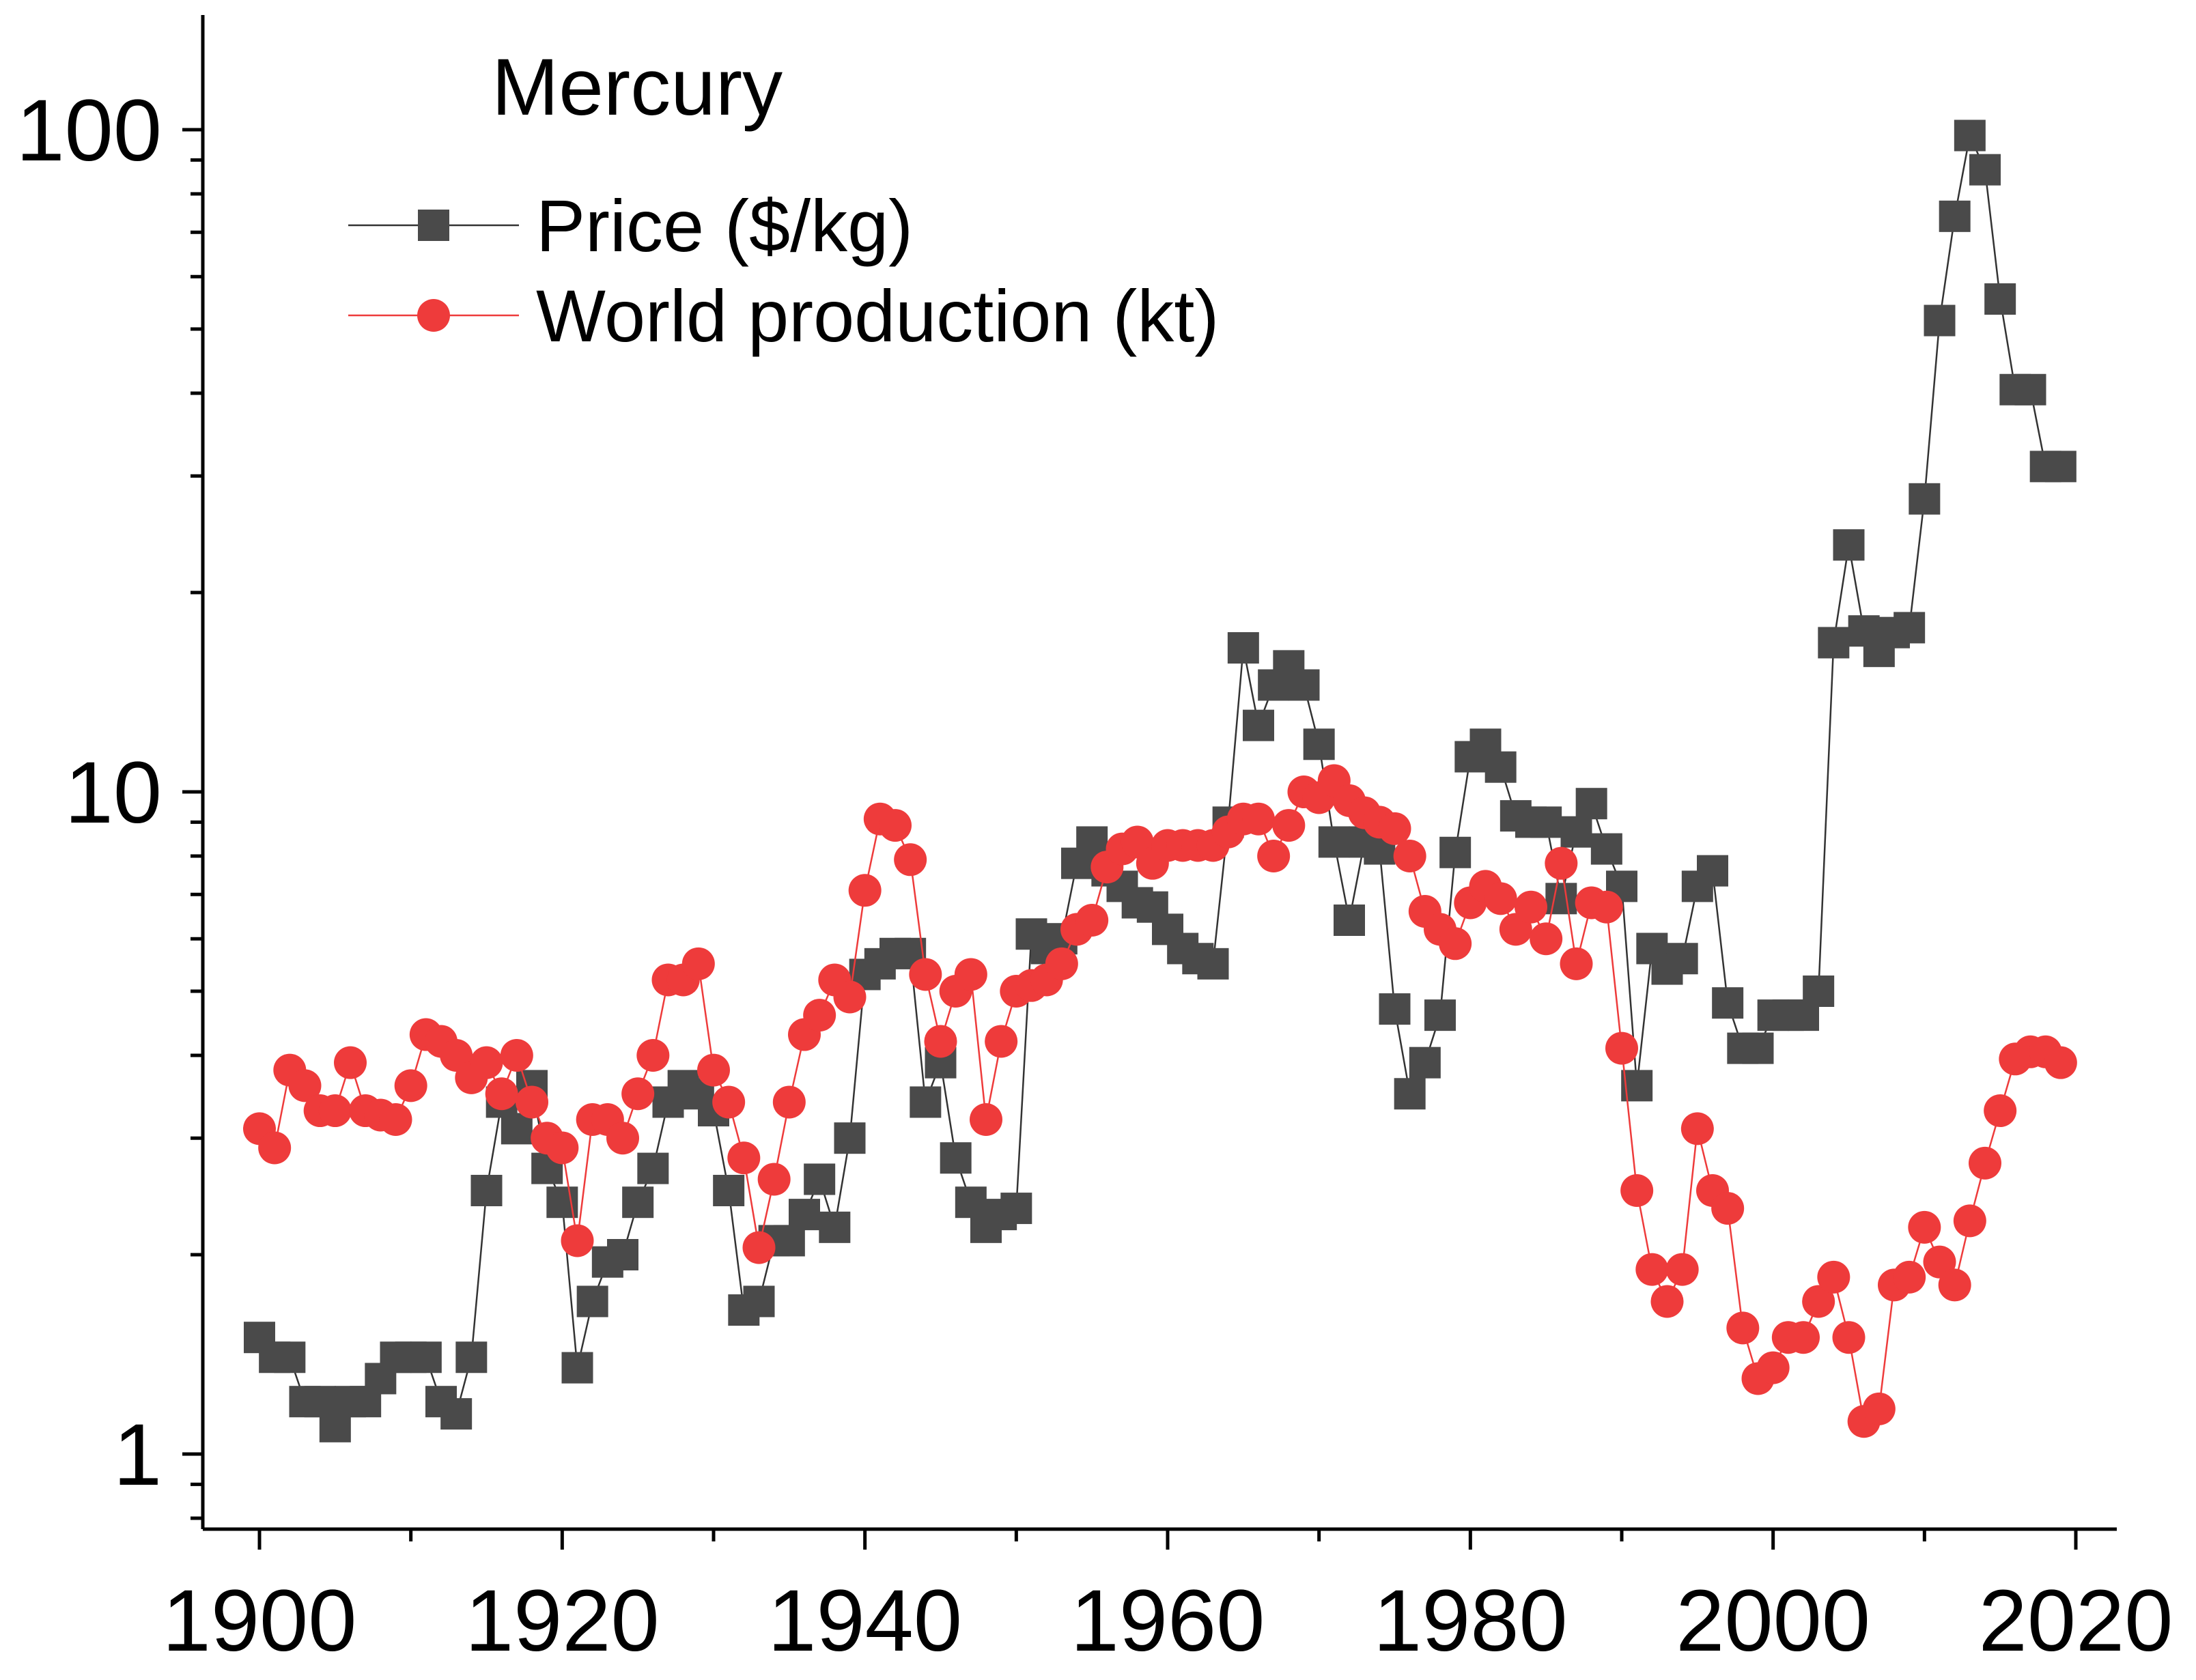 The width and height of the screenshot is (2196, 1680). What do you see at coordinates (260, 1621) in the screenshot?
I see `x-tick-label: 1900` at bounding box center [260, 1621].